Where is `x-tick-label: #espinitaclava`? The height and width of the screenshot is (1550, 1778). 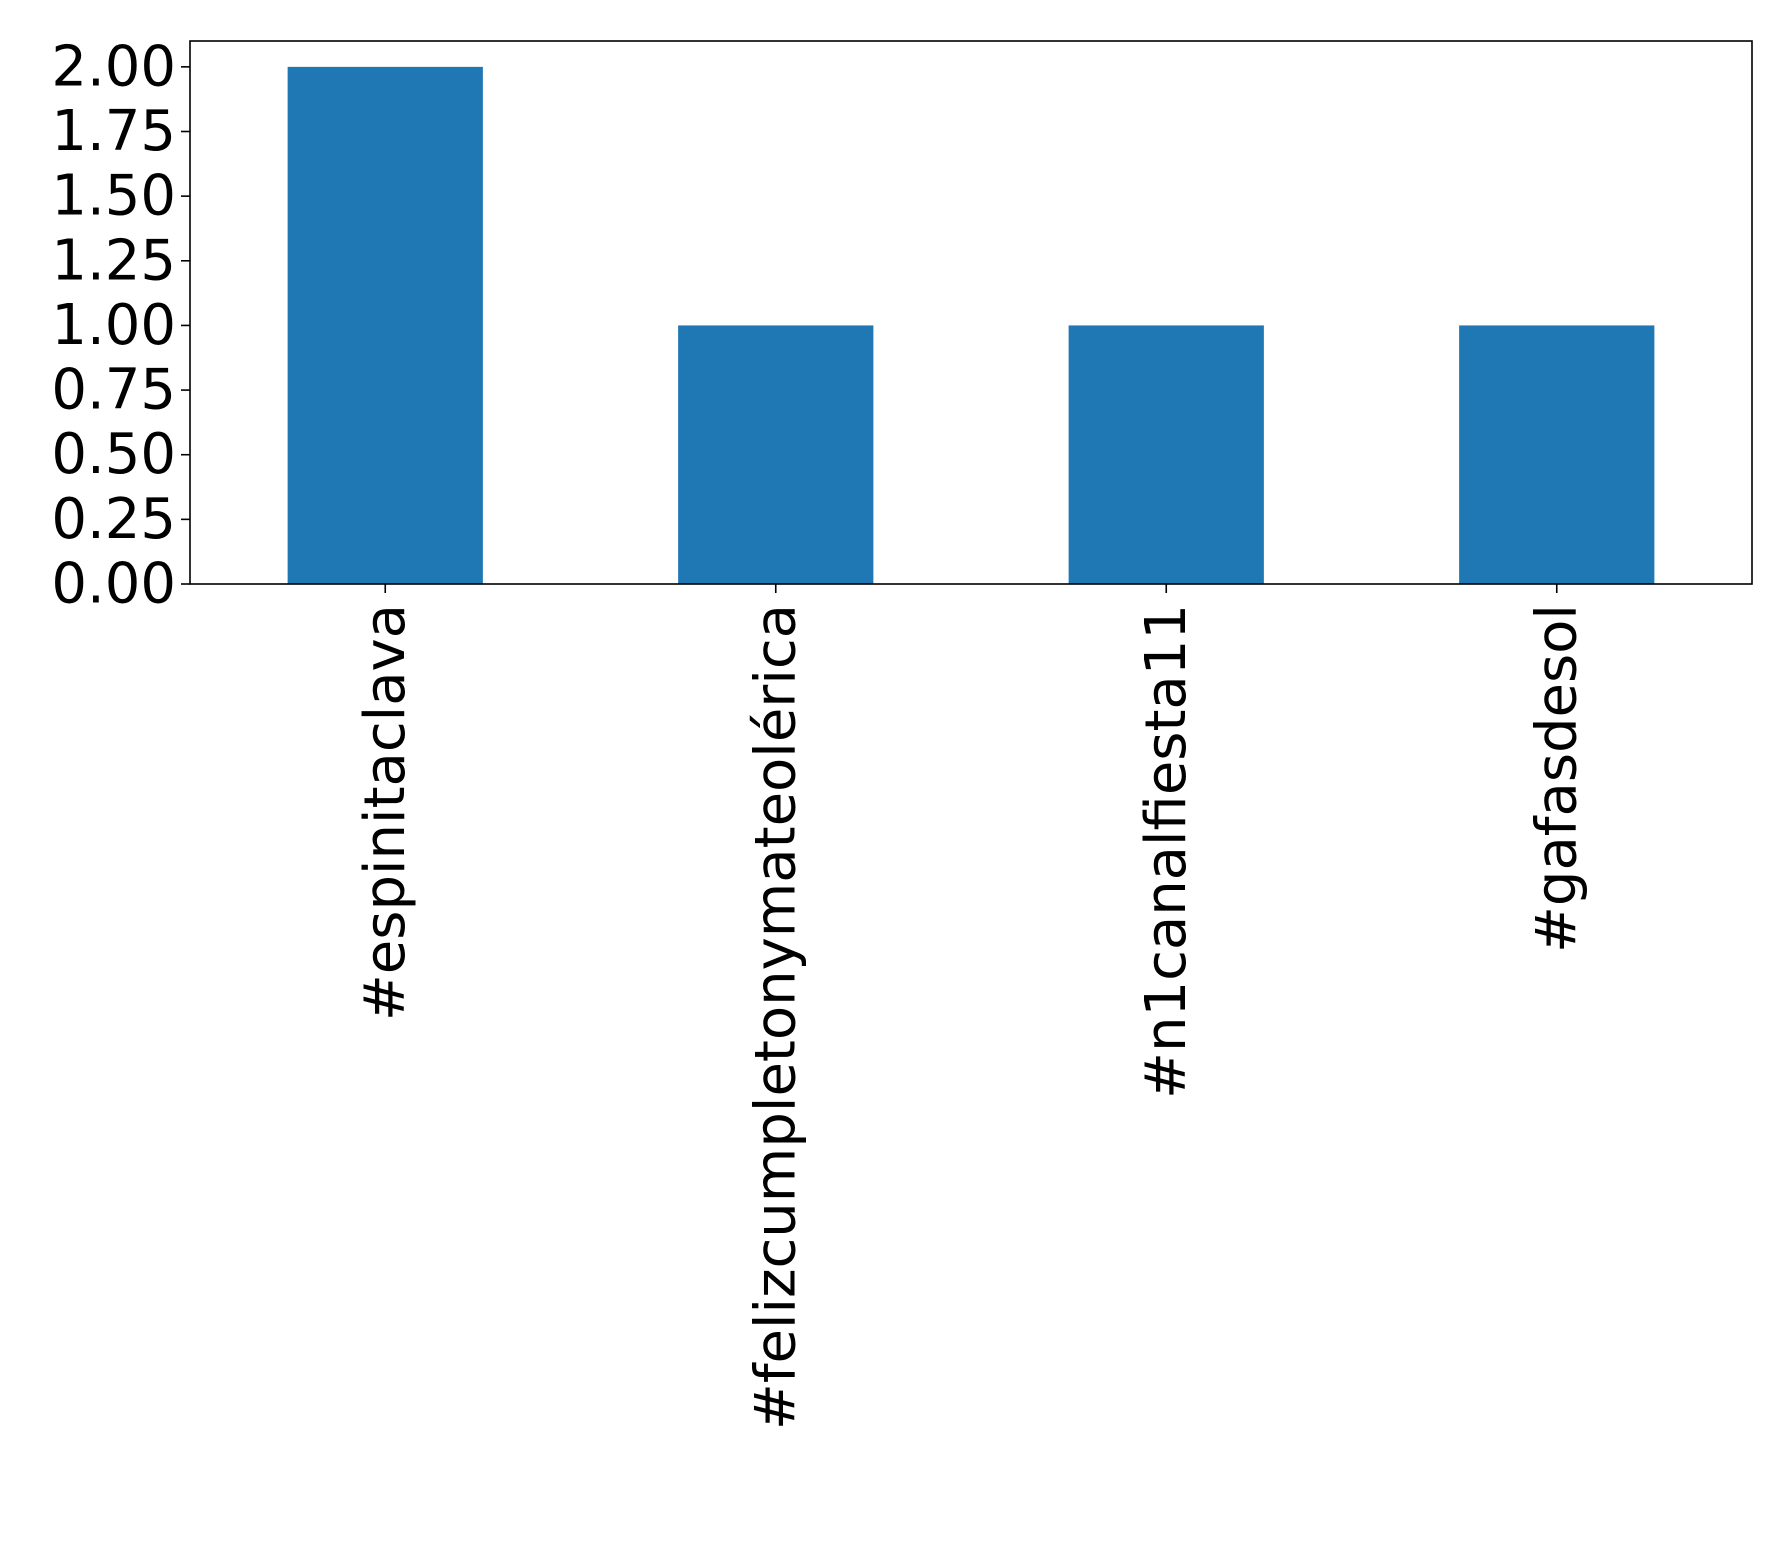 x-tick-label: #espinitaclava is located at coordinates (385, 812).